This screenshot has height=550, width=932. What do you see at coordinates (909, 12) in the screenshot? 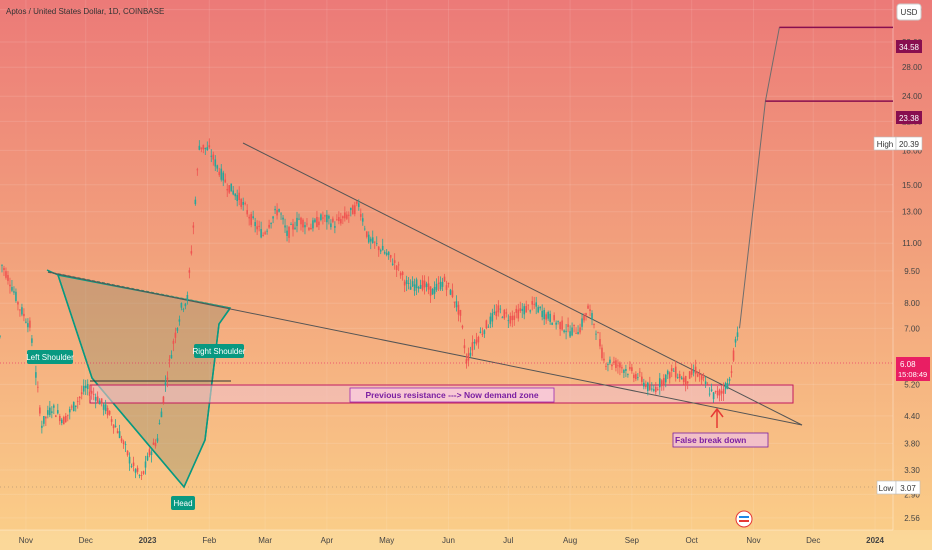
I see `currency-button: USD` at bounding box center [909, 12].